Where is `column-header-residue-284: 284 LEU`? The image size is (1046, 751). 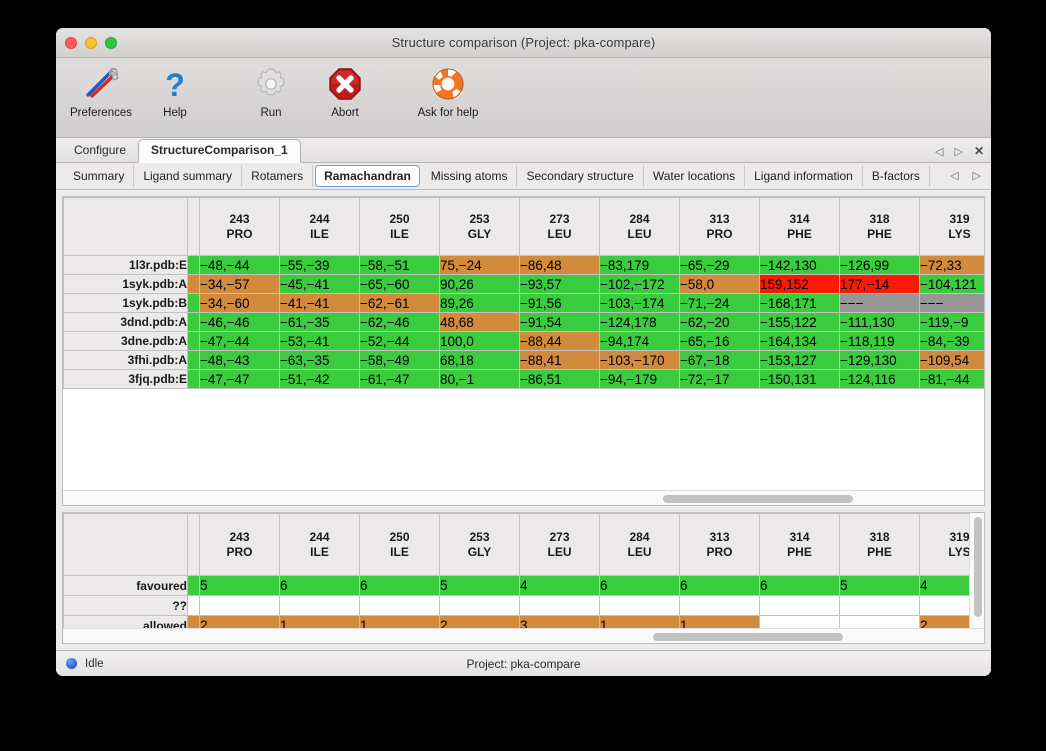 column-header-residue-284: 284 LEU is located at coordinates (639, 226).